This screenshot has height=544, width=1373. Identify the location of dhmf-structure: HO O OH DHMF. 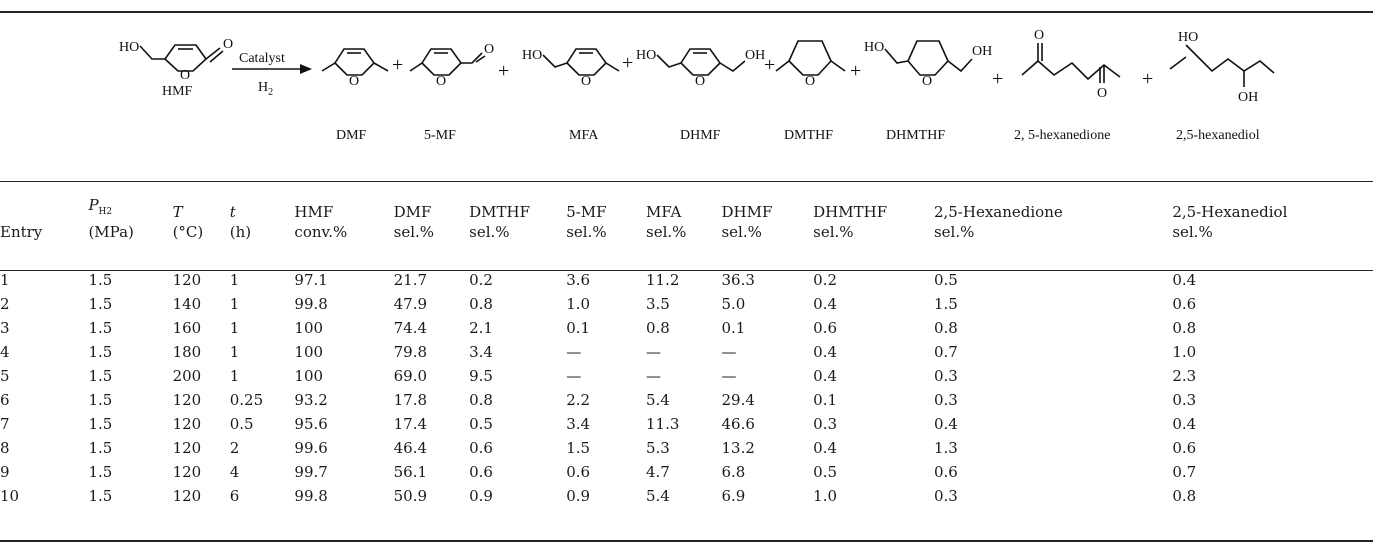
(700, 95).